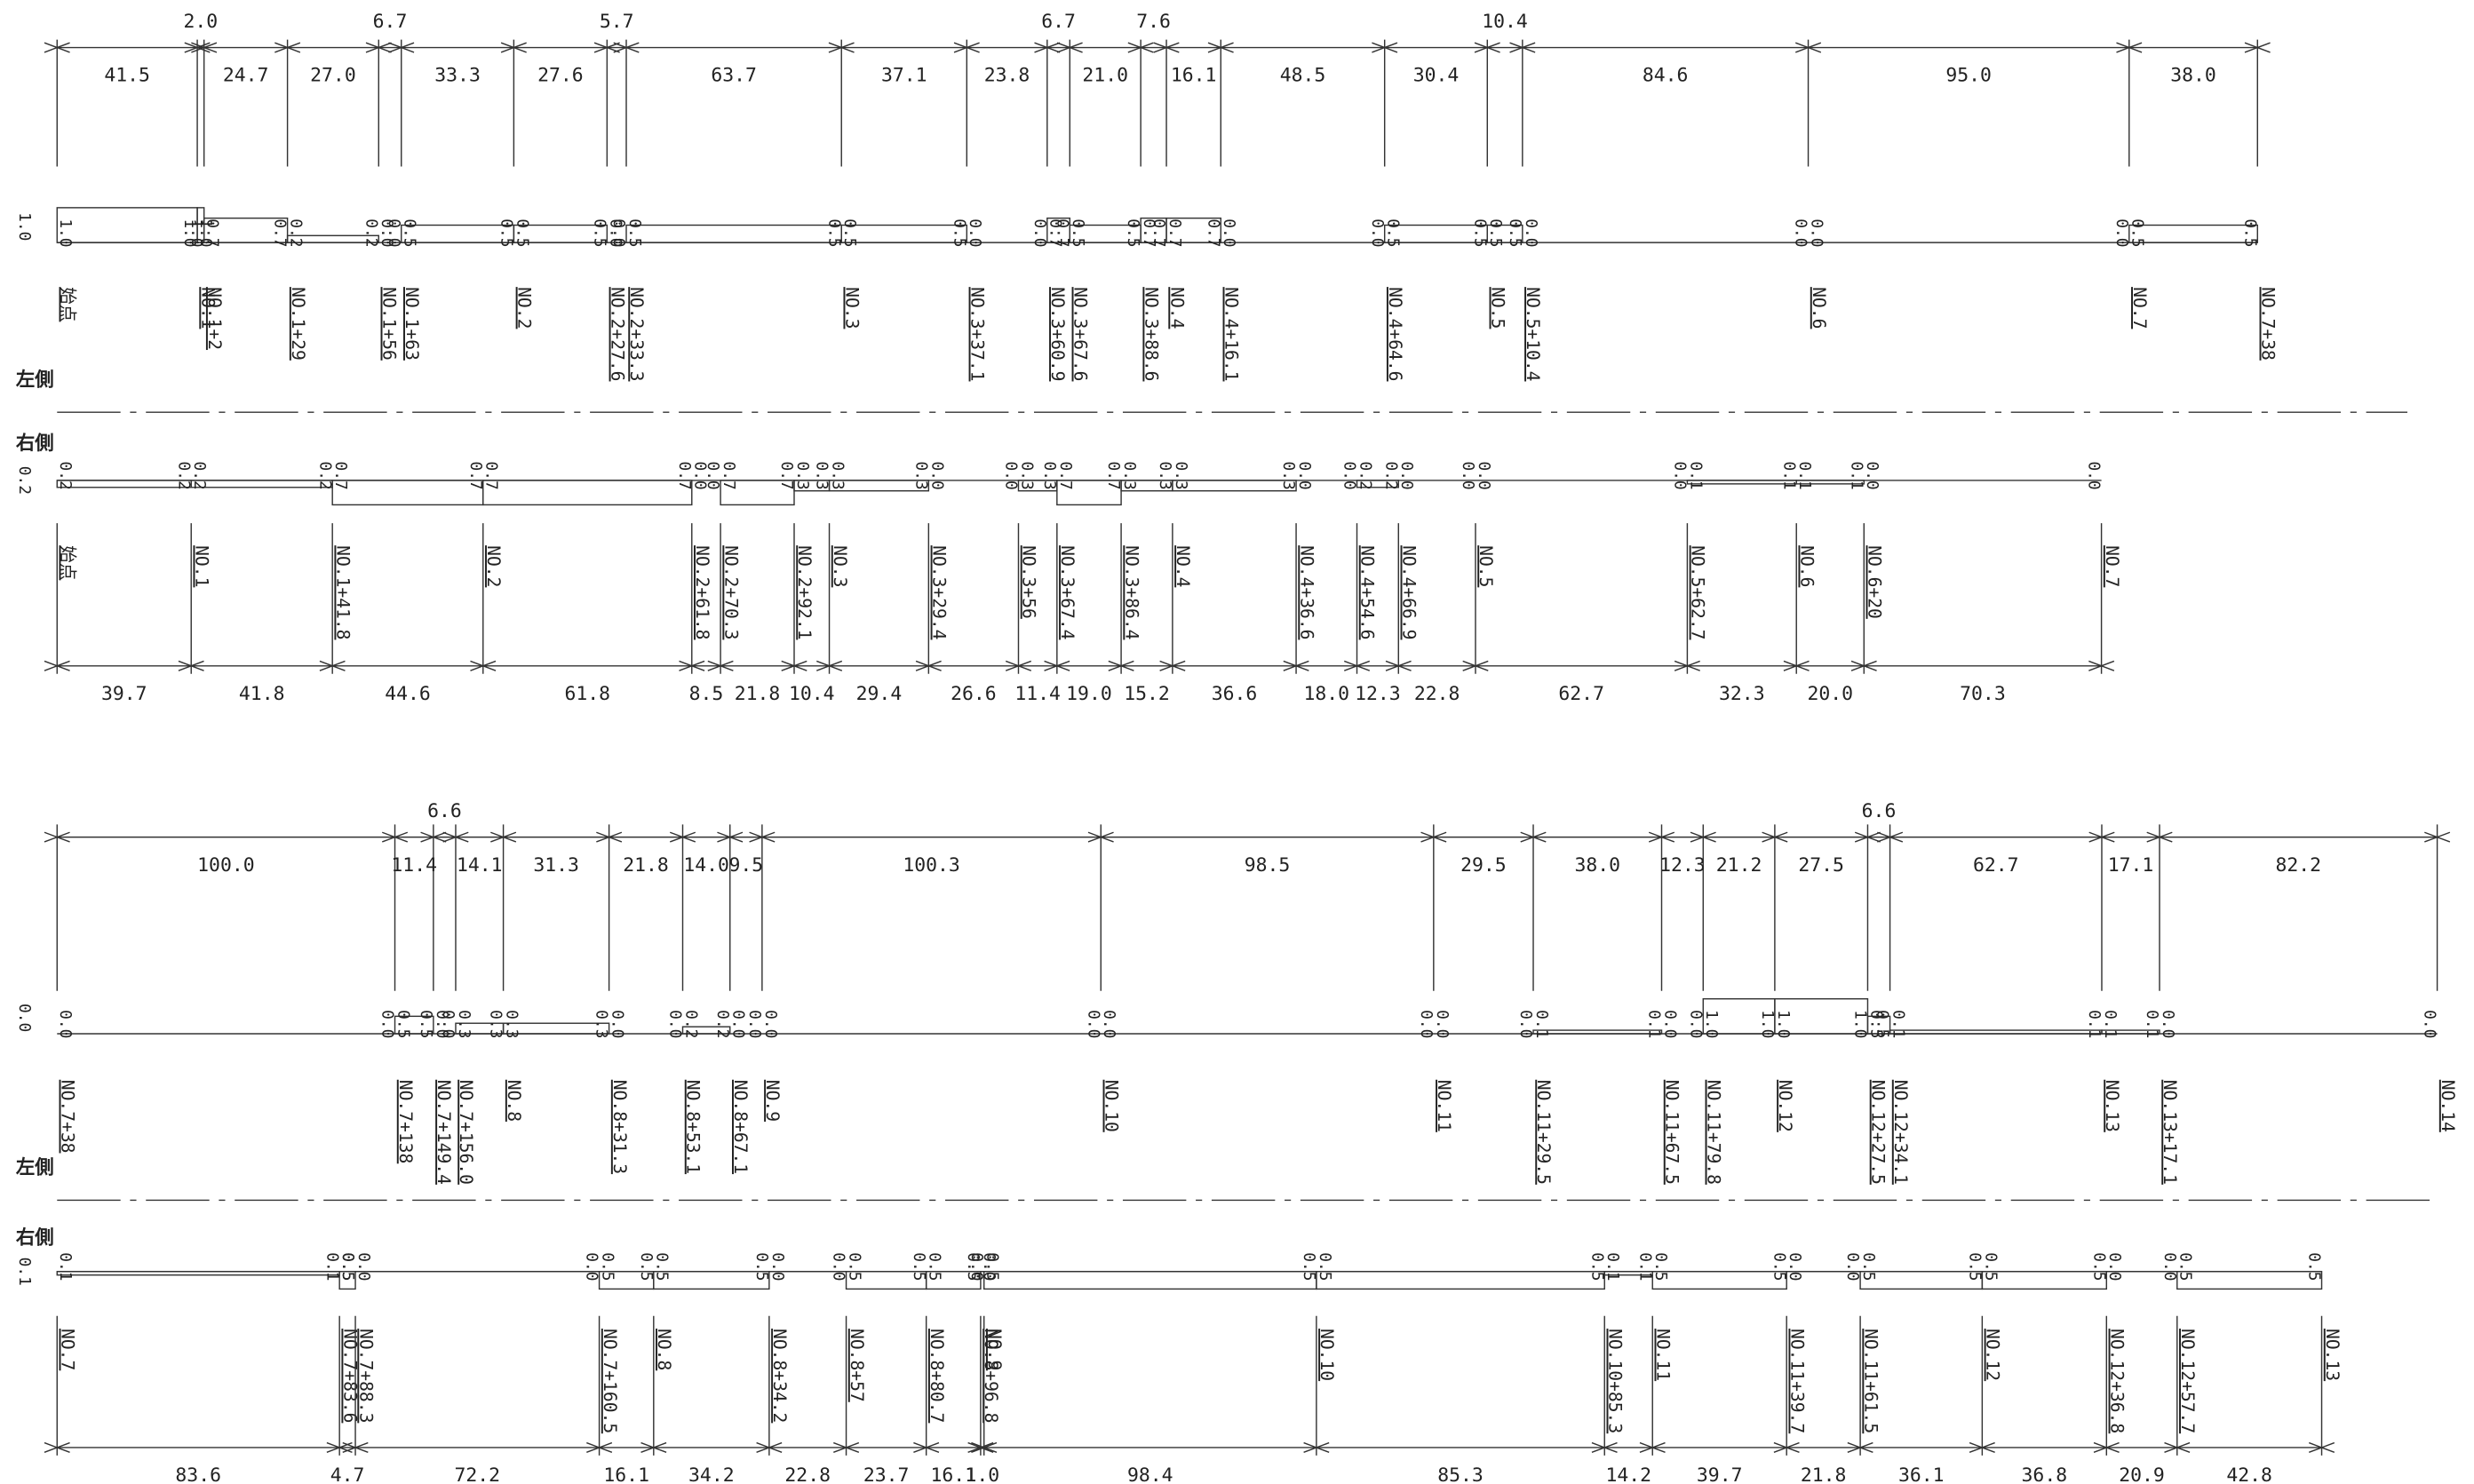  I want to click on station-label: NO.9, so click(994, 1349).